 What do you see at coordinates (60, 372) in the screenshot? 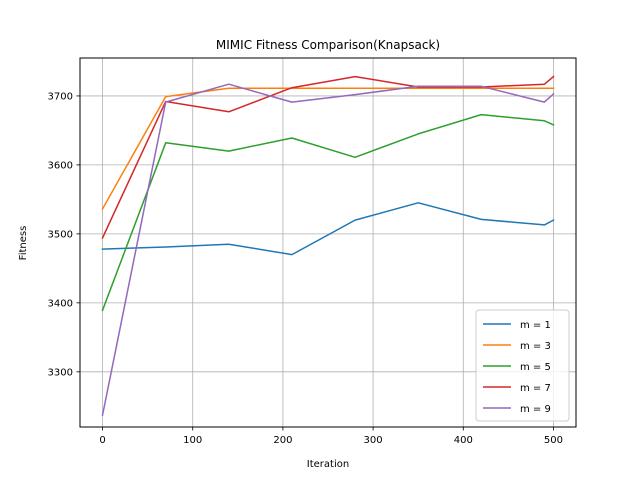
I see `y-tick-label: 3300` at bounding box center [60, 372].